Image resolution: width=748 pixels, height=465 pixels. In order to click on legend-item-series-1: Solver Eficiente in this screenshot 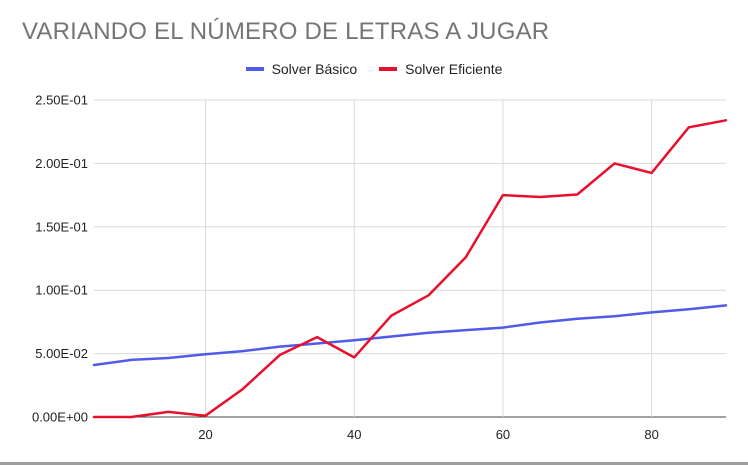, I will do `click(440, 69)`.